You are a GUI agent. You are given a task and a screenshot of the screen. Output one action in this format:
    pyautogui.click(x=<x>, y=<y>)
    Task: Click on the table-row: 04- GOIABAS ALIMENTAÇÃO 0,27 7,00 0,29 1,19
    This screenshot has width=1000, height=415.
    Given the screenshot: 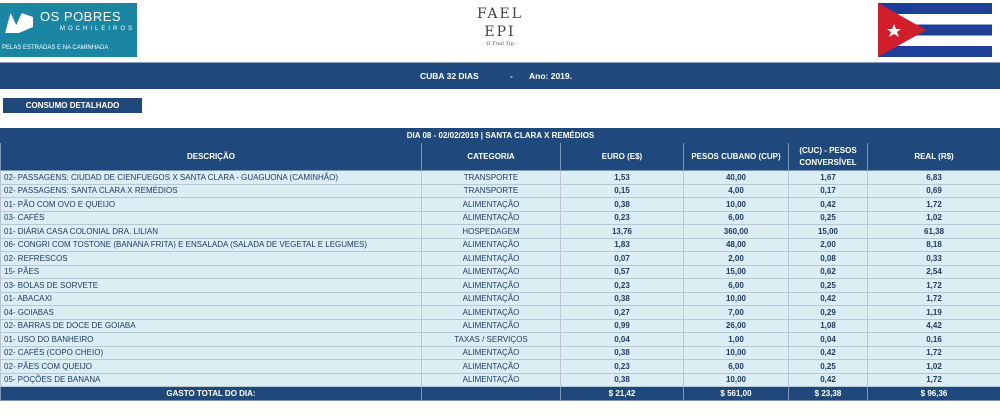 What is the action you would take?
    pyautogui.click(x=500, y=312)
    